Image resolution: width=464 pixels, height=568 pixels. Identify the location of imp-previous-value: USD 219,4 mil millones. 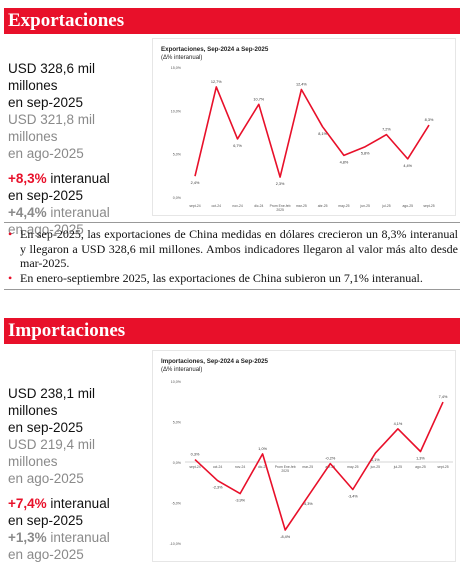
(52, 453).